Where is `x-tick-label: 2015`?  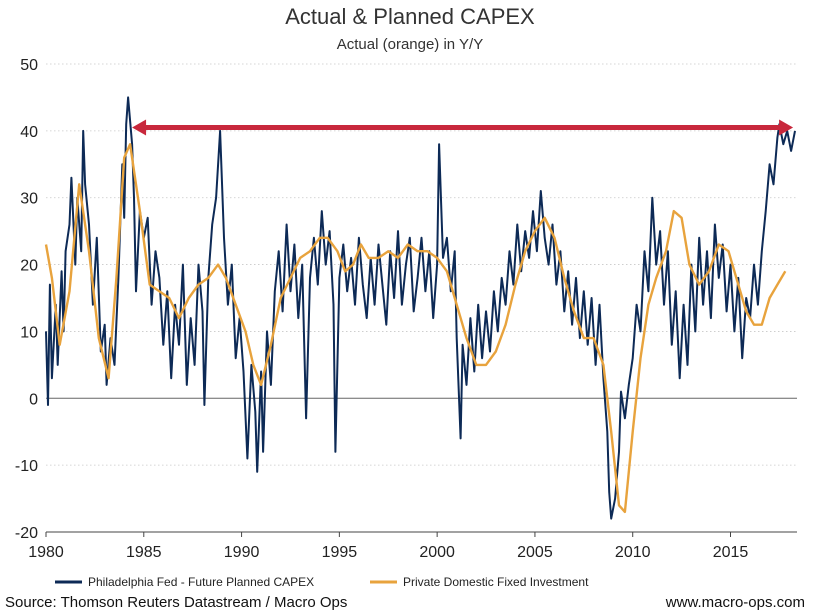 x-tick-label: 2015 is located at coordinates (731, 552).